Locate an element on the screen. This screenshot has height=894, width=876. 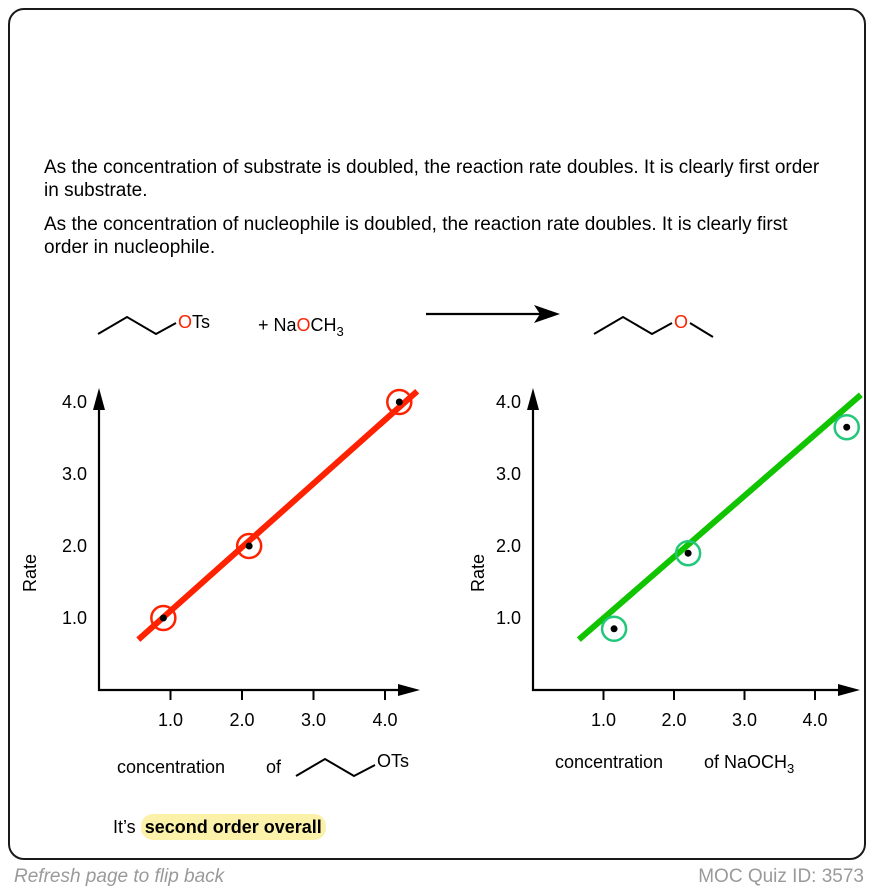
product-methyl is located at coordinates (701, 330).